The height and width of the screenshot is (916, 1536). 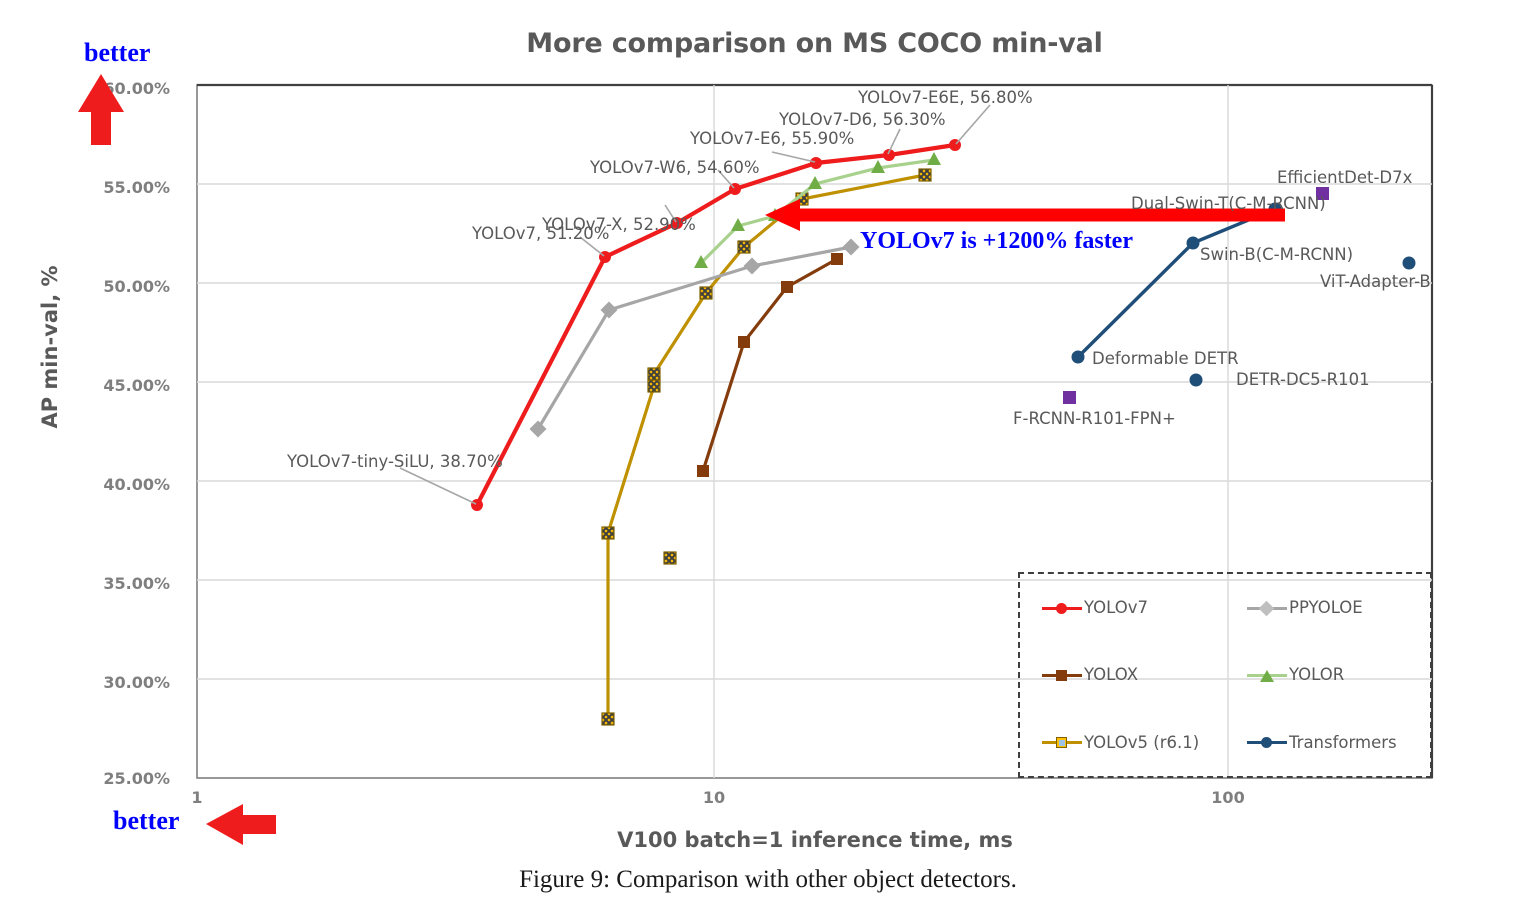 I want to click on legend-swatch-yolov5-icon, so click(x=1062, y=742).